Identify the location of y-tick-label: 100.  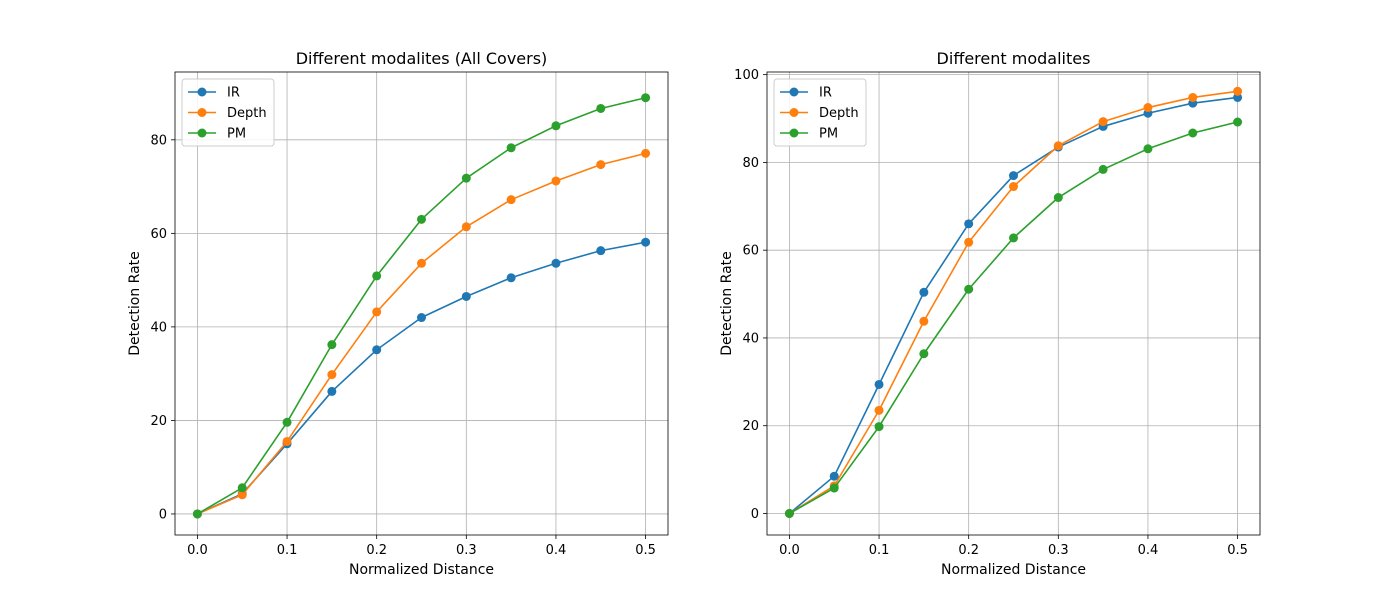
(746, 75).